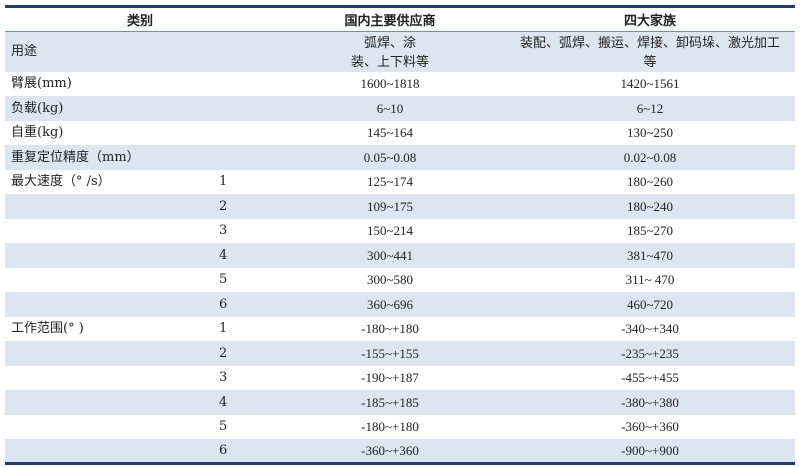  I want to click on header-row: 类别 国内主要供应商 四大家族, so click(400, 18).